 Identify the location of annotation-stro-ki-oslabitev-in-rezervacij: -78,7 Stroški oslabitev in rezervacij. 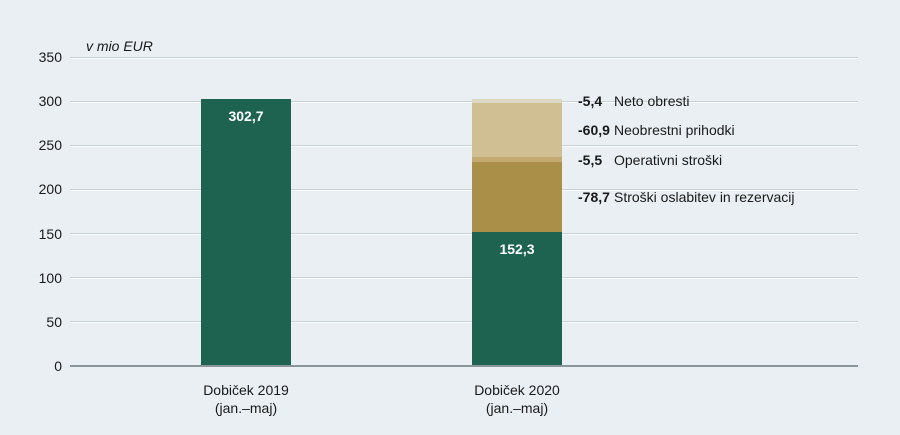
(686, 197).